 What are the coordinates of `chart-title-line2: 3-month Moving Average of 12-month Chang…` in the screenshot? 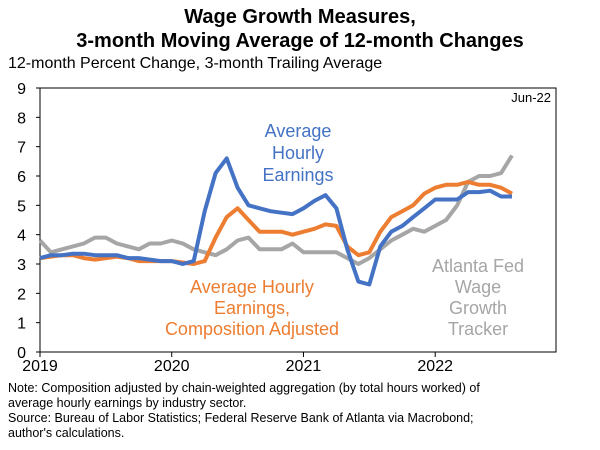 It's located at (300, 41).